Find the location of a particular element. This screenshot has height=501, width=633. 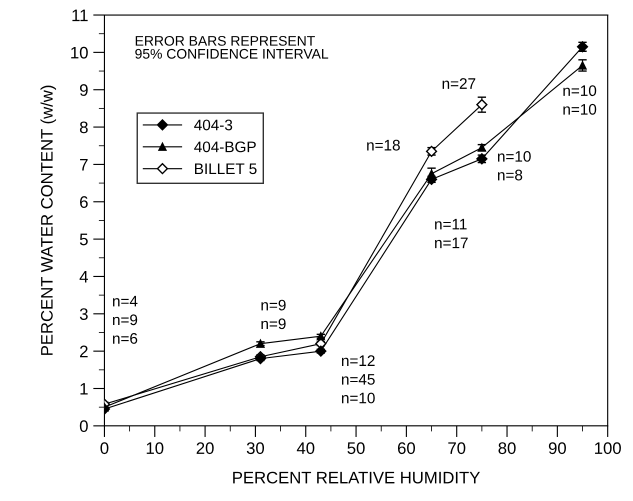

y-tick-label: 1 is located at coordinates (84, 389).